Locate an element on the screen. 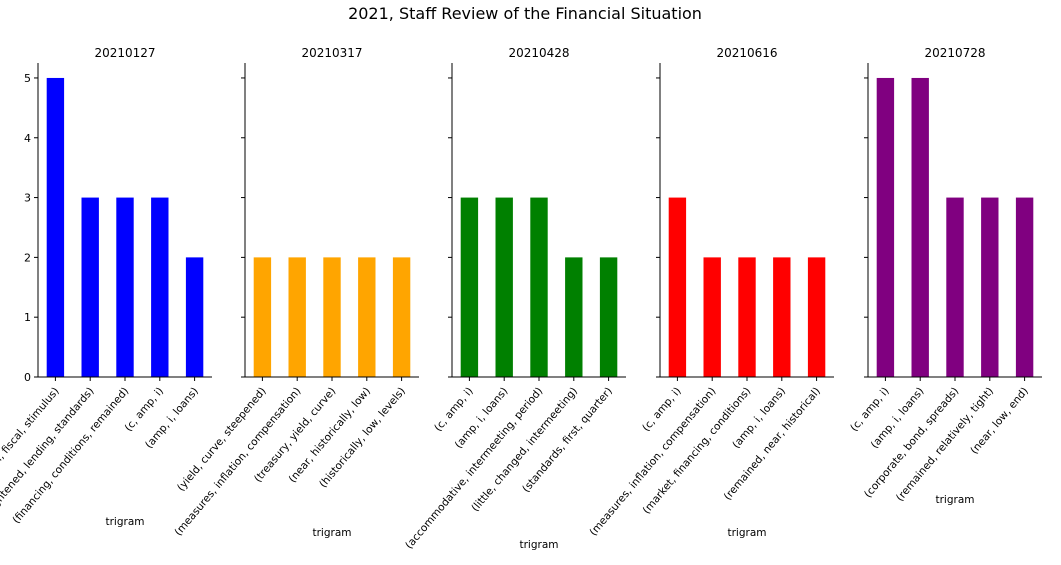 Image resolution: width=1061 pixels, height=565 pixels. panel-title: 20210728 is located at coordinates (954, 53).